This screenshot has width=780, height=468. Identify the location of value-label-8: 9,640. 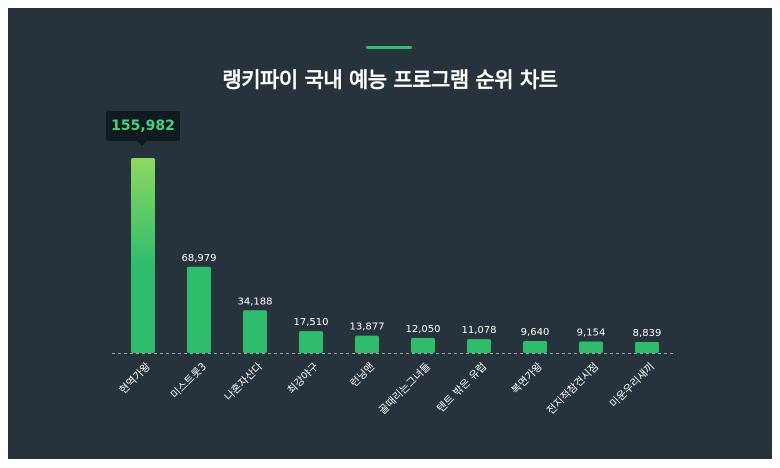
(535, 332).